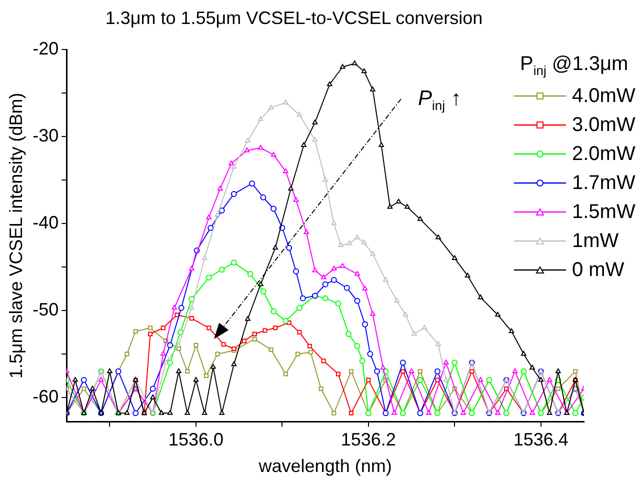 This screenshot has height=482, width=639. What do you see at coordinates (368, 440) in the screenshot?
I see `x-tick-label: 1536.2` at bounding box center [368, 440].